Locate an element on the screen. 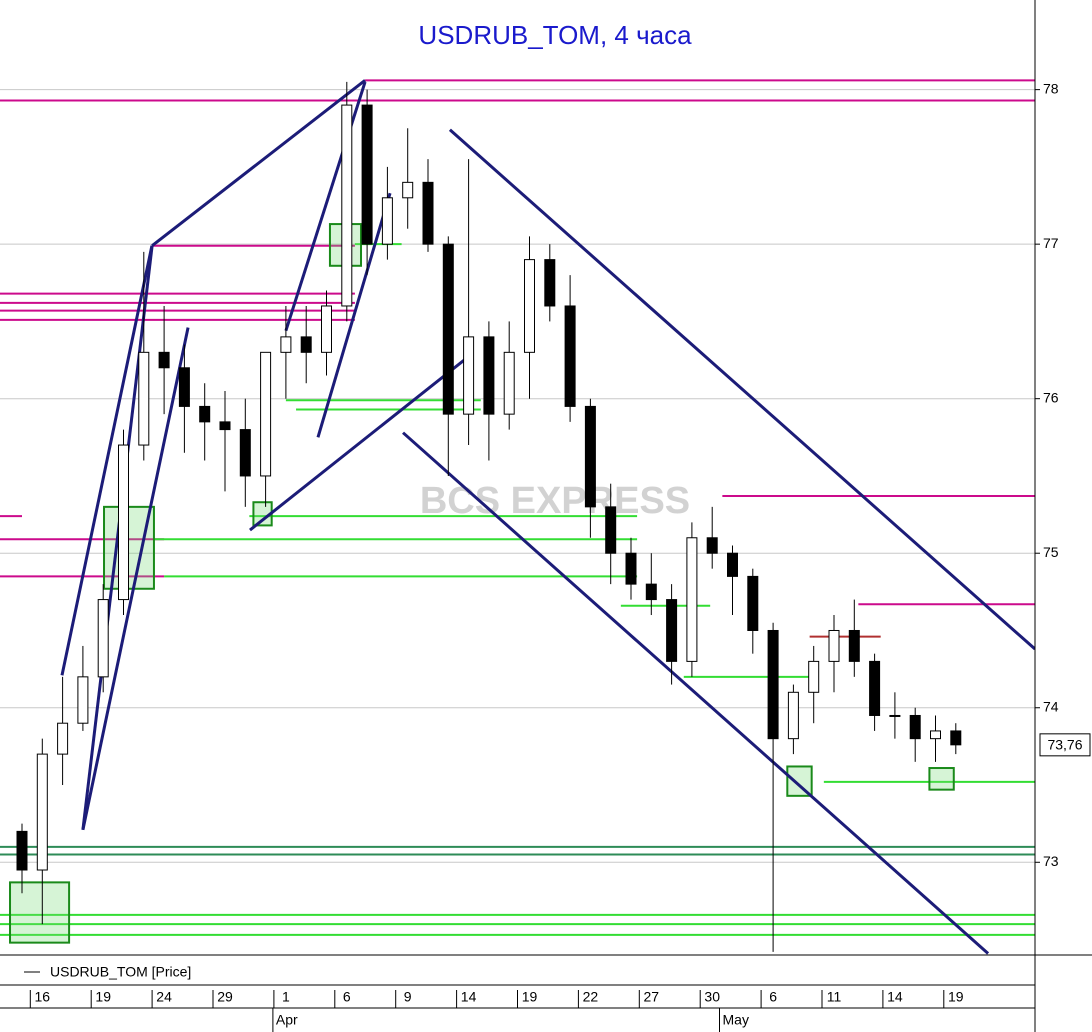 This screenshot has width=1092, height=1032. y-tick-label: 78 is located at coordinates (1051, 88).